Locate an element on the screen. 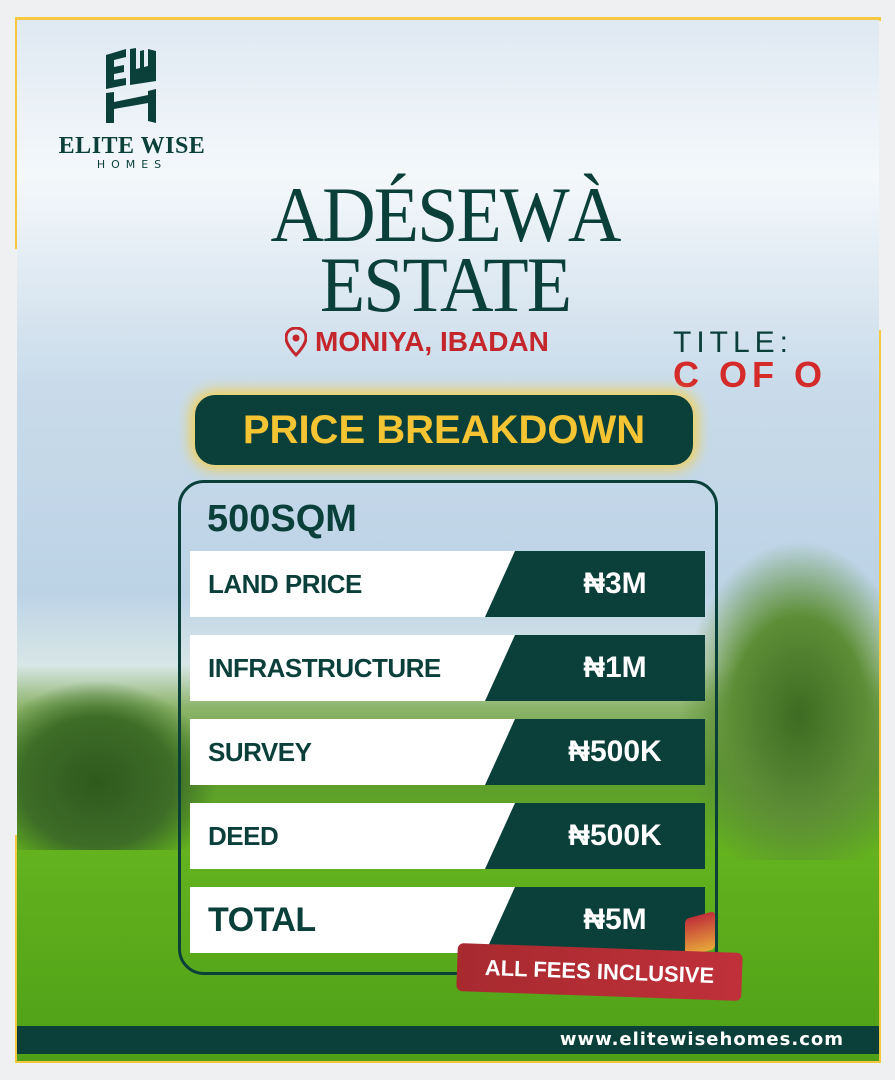  frame-top is located at coordinates (448, 19).